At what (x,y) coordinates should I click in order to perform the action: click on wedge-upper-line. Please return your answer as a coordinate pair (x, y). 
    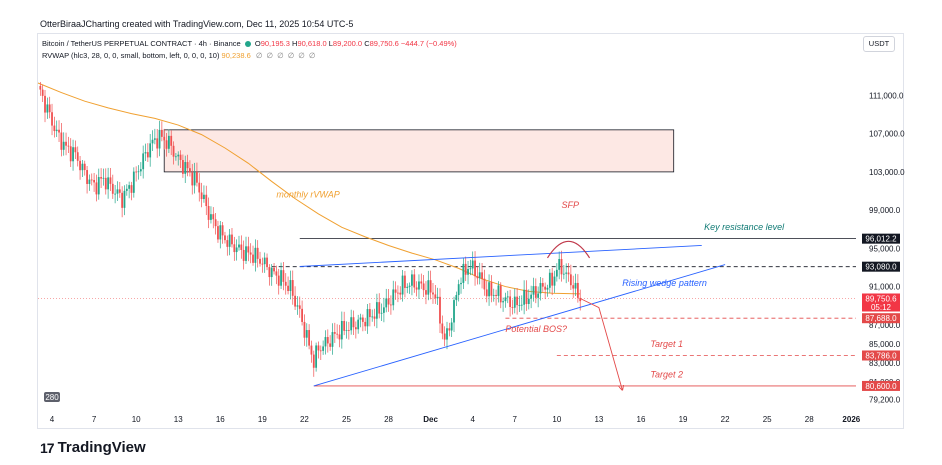
    Looking at the image, I should click on (500, 256).